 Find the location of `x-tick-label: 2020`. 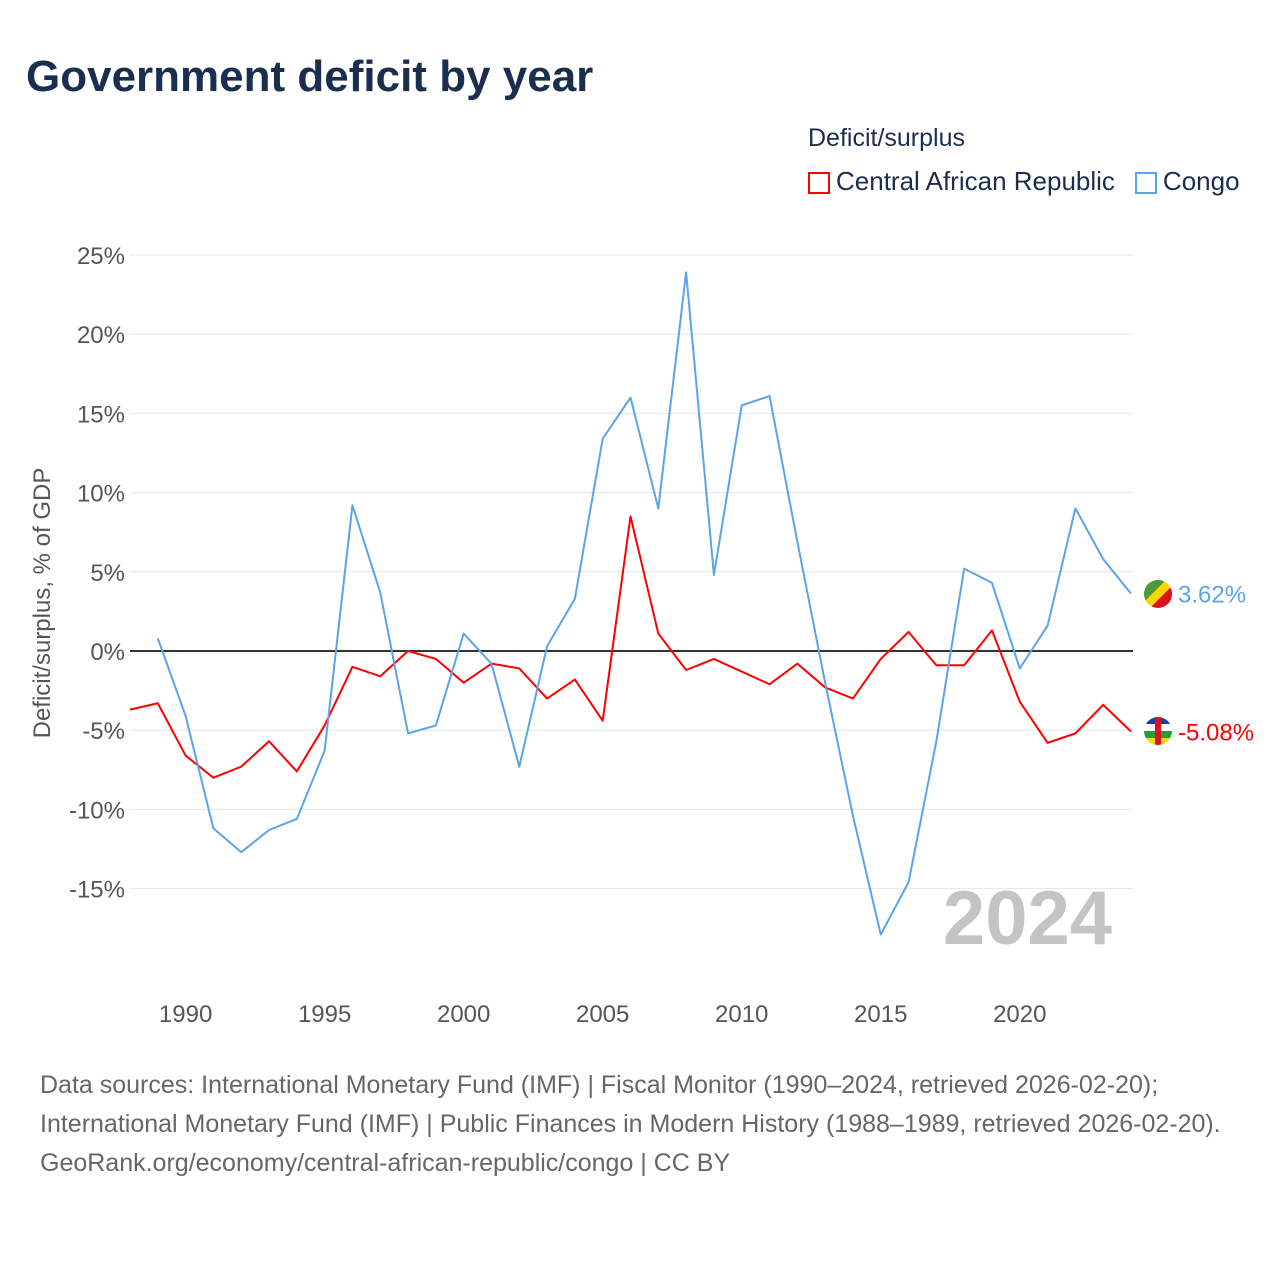

x-tick-label: 2020 is located at coordinates (1019, 1014).